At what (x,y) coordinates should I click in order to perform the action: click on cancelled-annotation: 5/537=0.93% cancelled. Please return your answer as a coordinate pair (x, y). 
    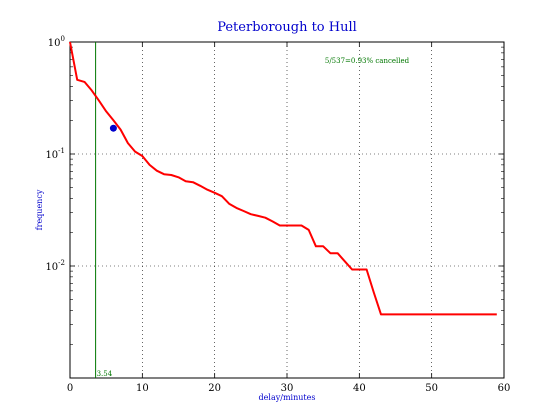
    Looking at the image, I should click on (367, 61).